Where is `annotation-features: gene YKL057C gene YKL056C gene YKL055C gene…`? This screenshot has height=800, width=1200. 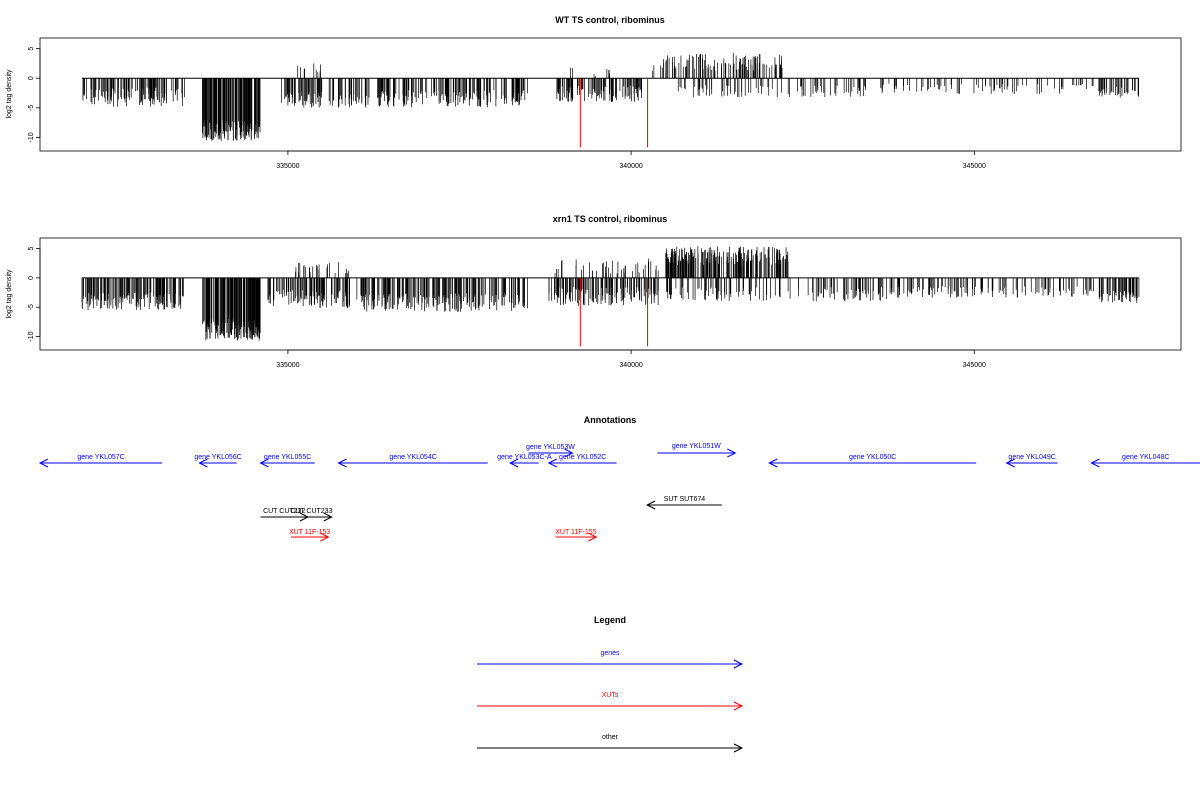 annotation-features: gene YKL057C gene YKL056C gene YKL055C gene… is located at coordinates (619, 492).